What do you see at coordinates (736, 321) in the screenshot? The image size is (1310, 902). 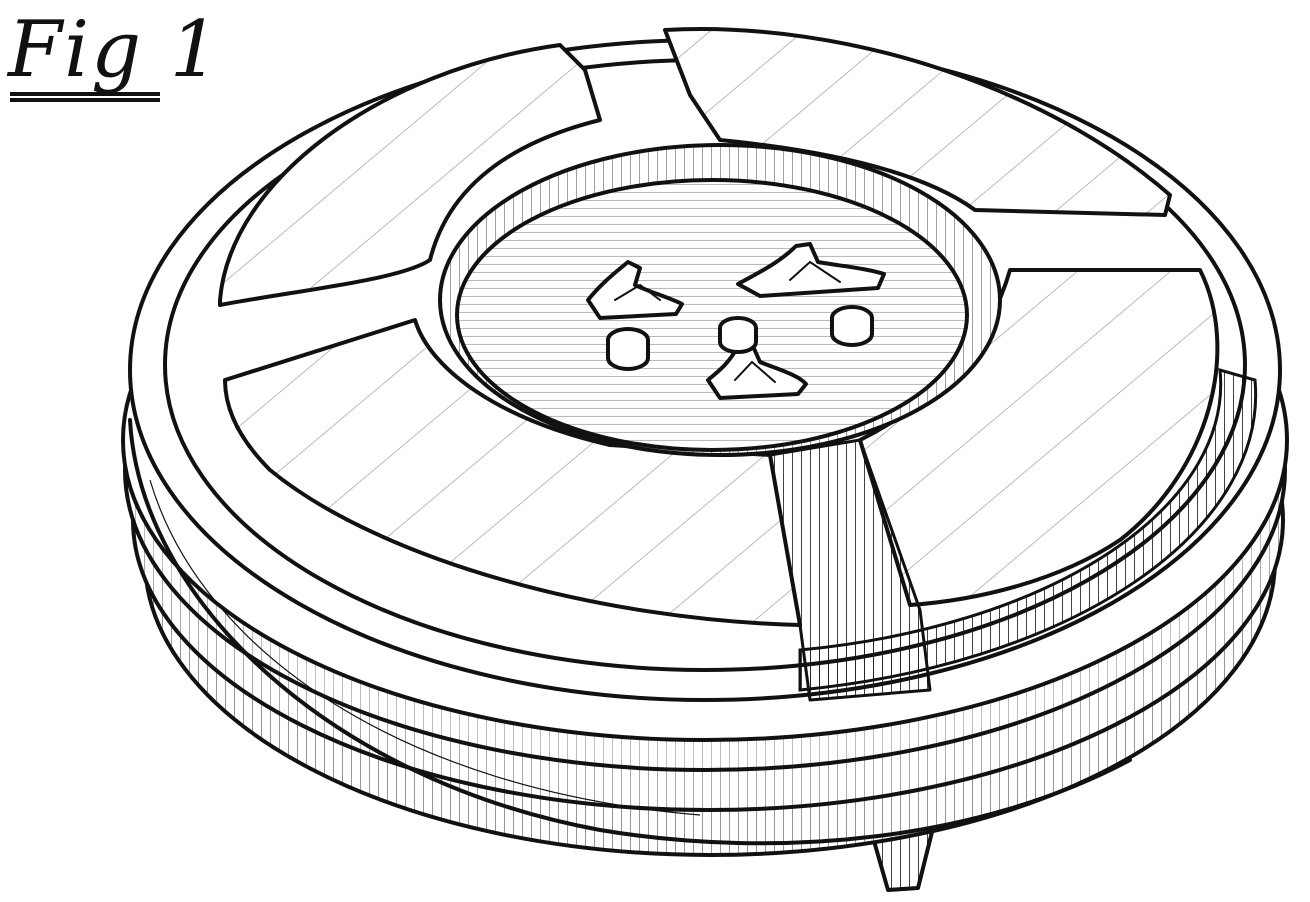 I see `hub-pegs` at bounding box center [736, 321].